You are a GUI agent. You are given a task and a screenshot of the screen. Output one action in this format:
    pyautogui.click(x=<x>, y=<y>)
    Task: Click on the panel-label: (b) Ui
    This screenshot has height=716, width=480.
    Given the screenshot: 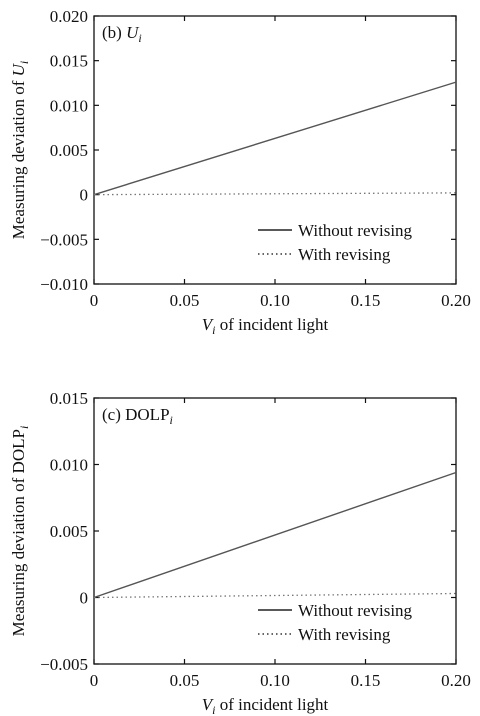 What is the action you would take?
    pyautogui.click(x=122, y=34)
    